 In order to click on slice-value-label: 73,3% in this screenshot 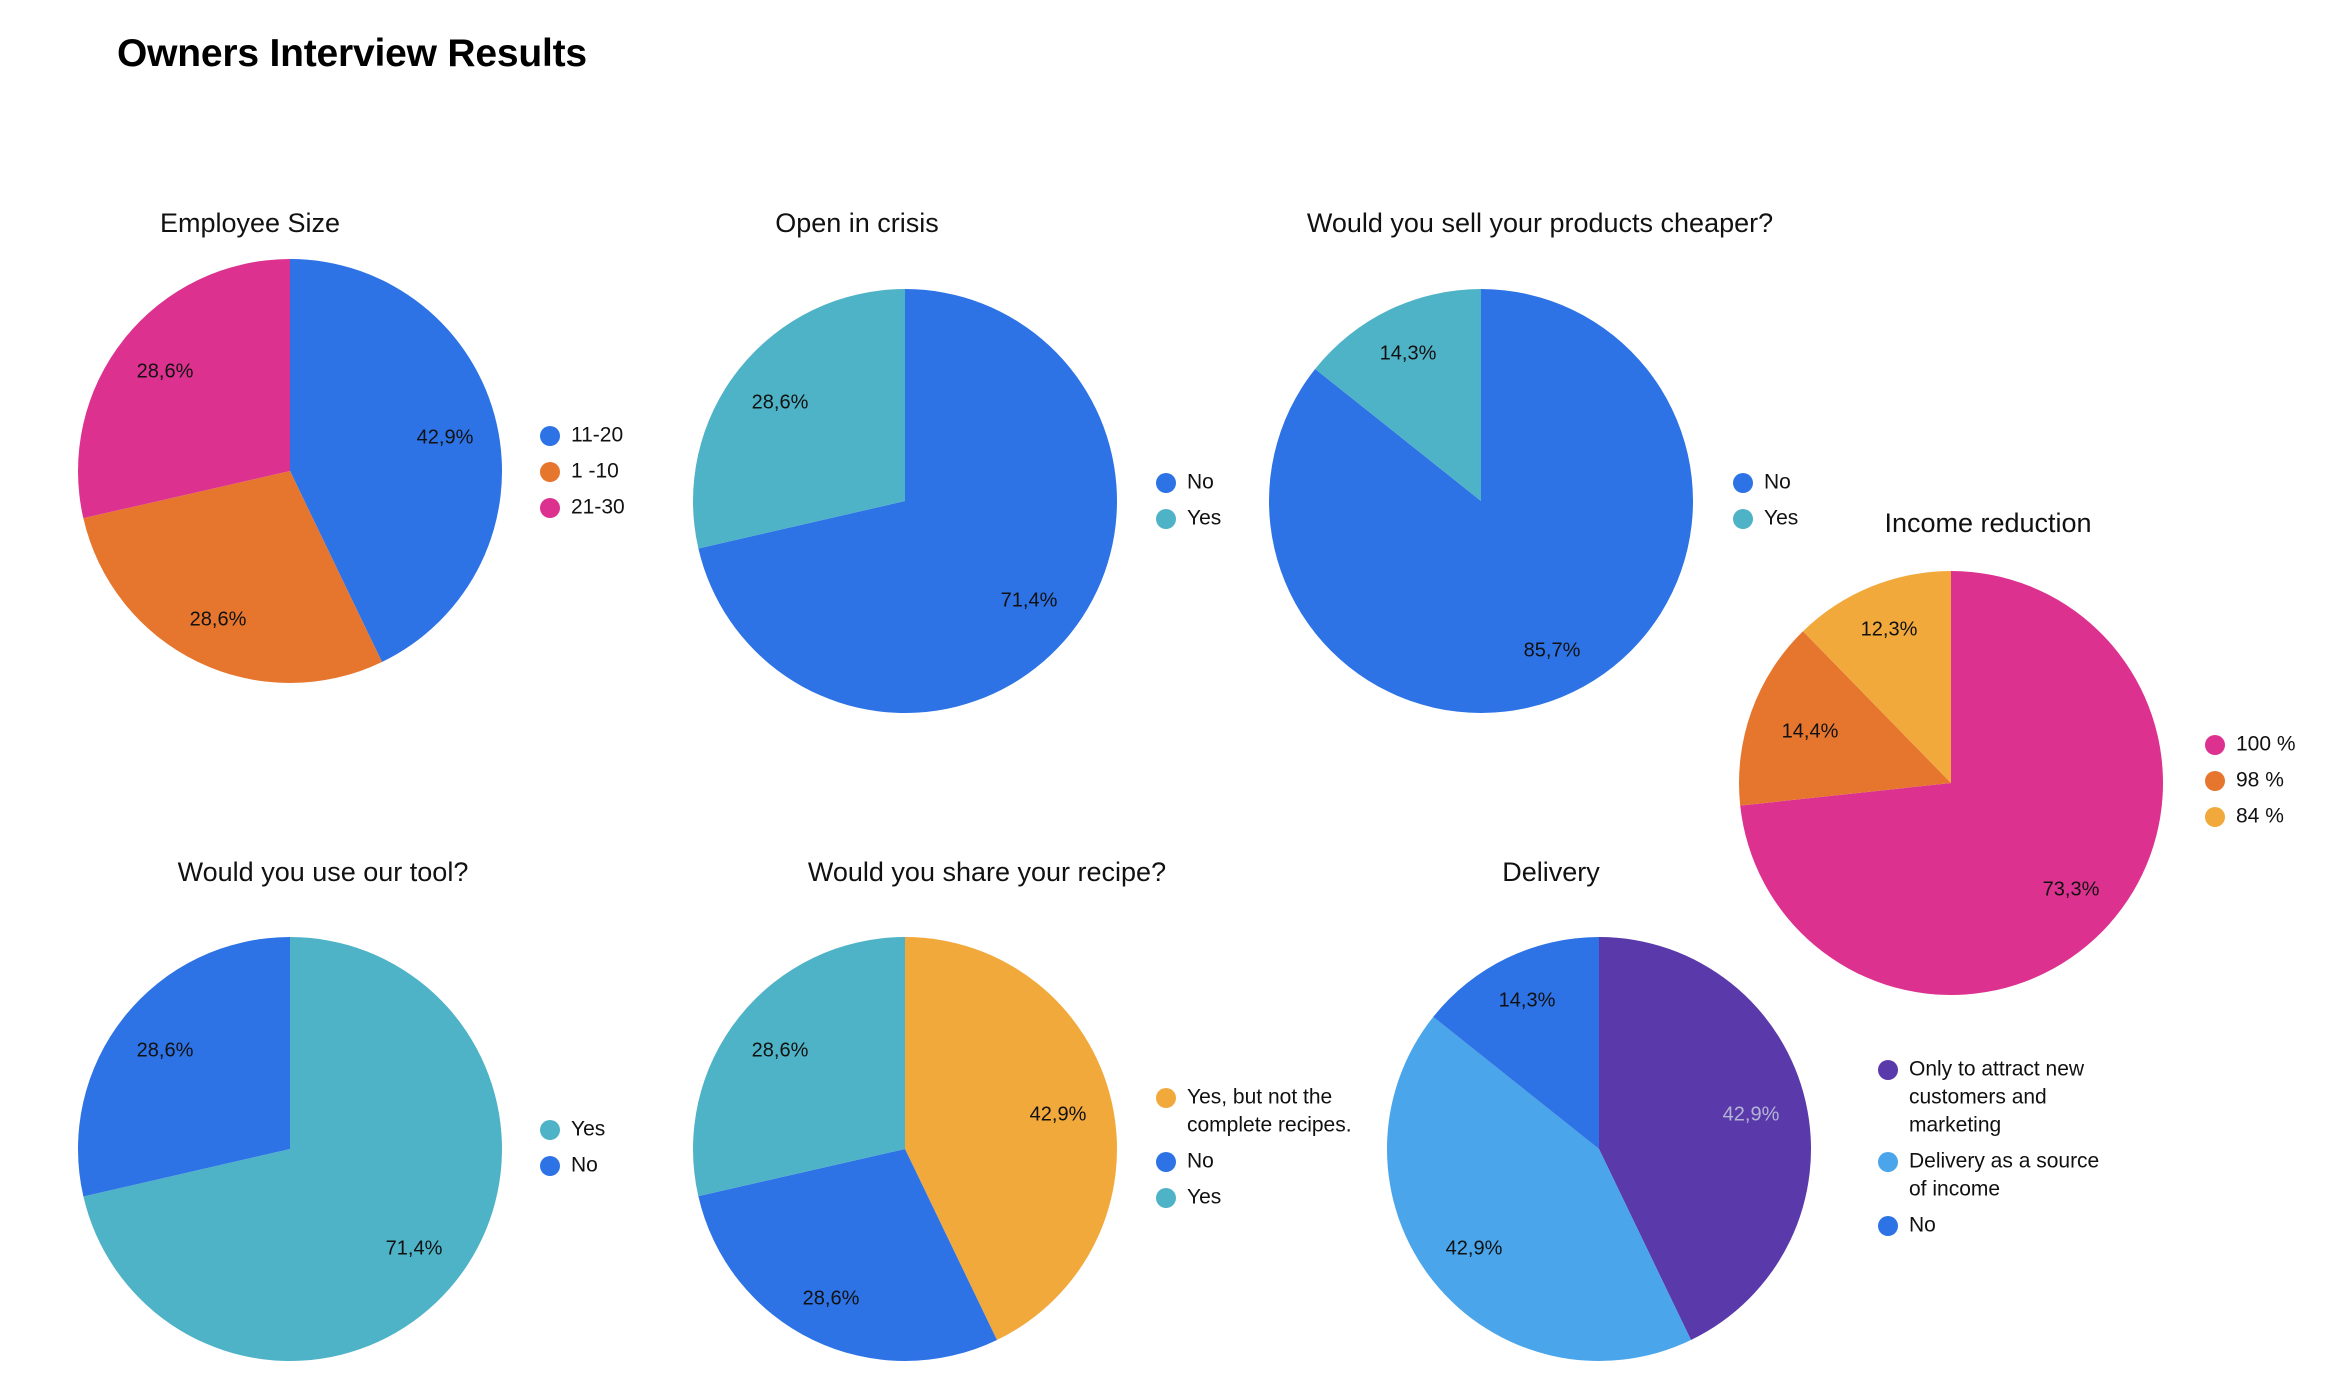, I will do `click(2071, 889)`.